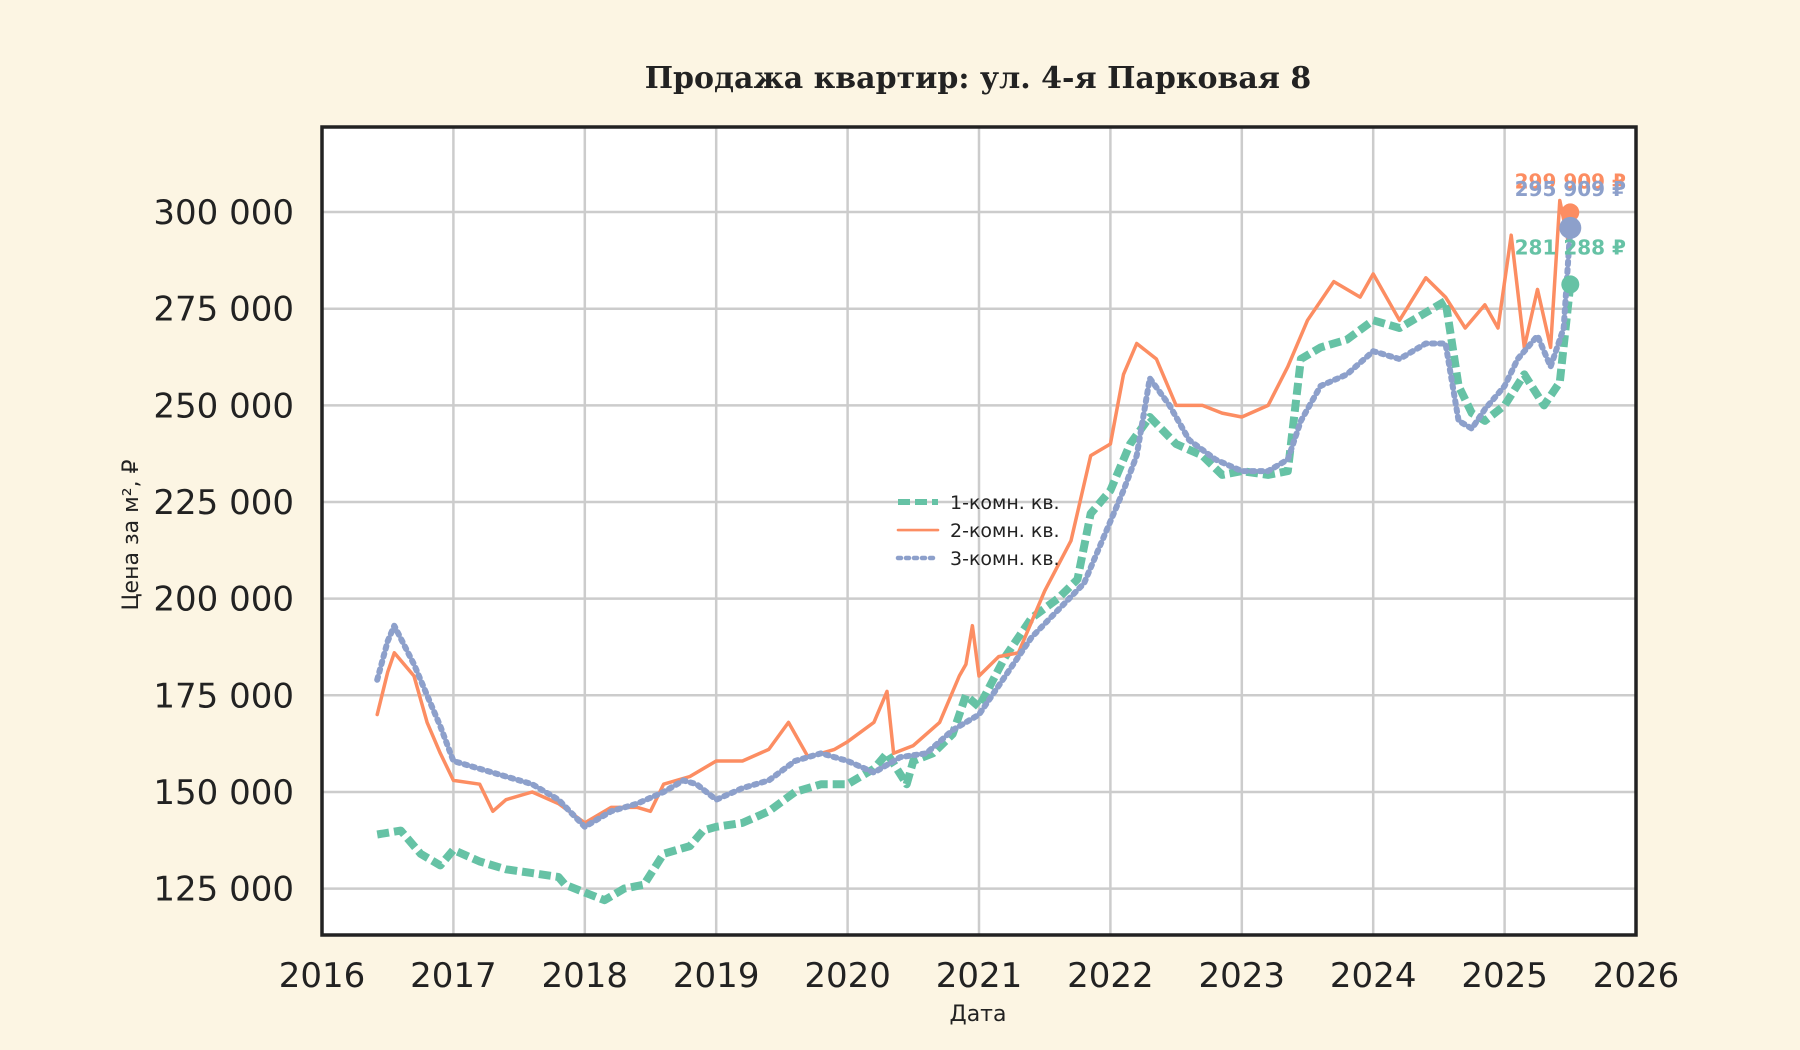 Image resolution: width=1800 pixels, height=1050 pixels. What do you see at coordinates (1570, 189) in the screenshot?
I see `end-value-label: 295 909 ₽` at bounding box center [1570, 189].